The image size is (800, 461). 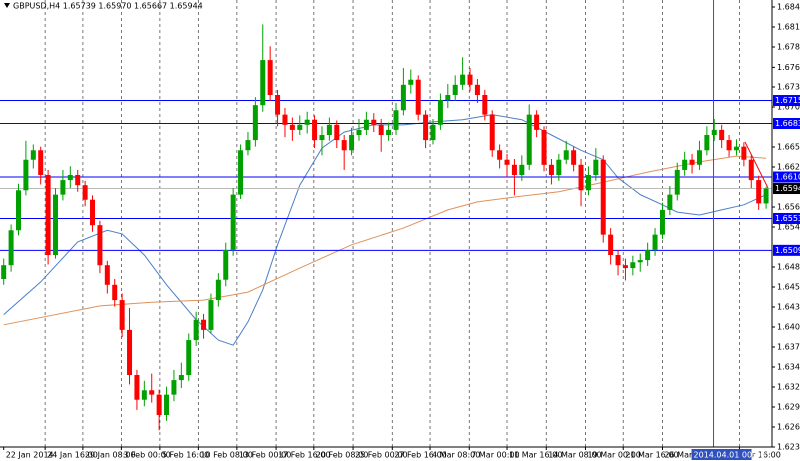 I want to click on x-tick-label: 26 Mar 08:00, so click(x=690, y=455).